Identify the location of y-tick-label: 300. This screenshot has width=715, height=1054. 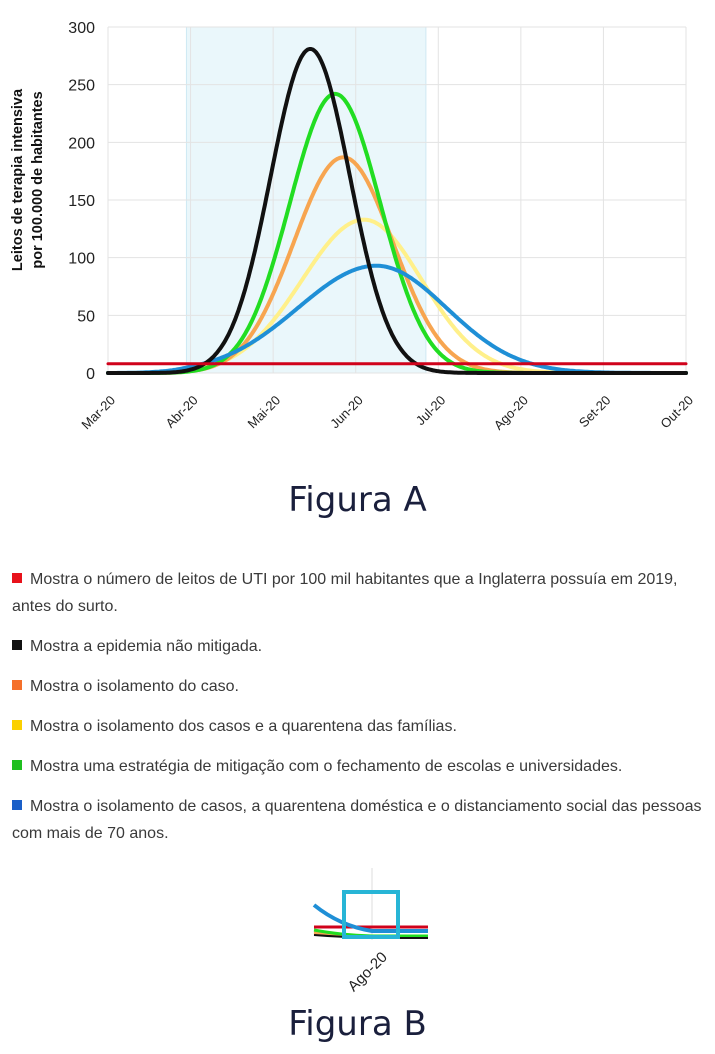
(81, 28).